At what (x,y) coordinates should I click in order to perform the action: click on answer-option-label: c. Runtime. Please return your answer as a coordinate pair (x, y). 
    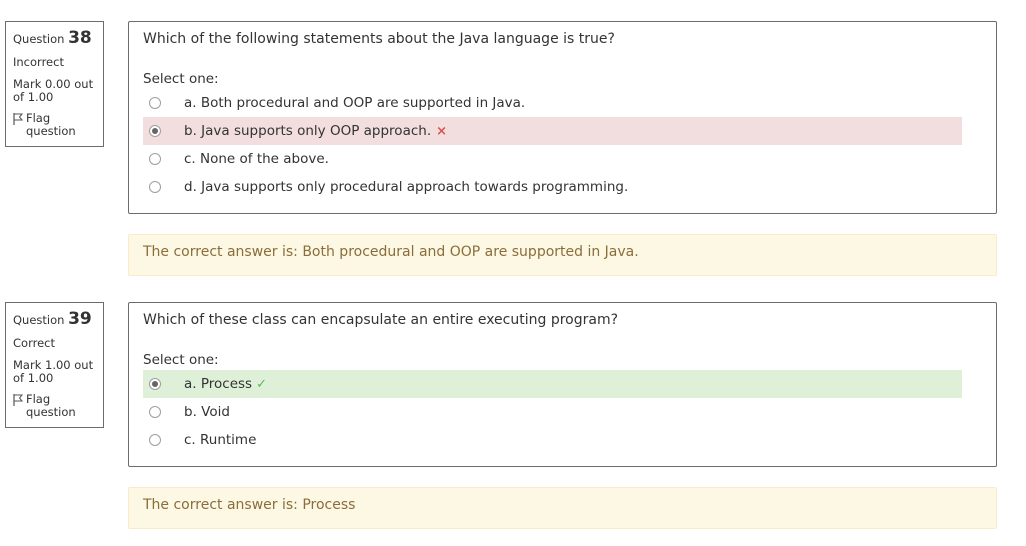
    Looking at the image, I should click on (220, 440).